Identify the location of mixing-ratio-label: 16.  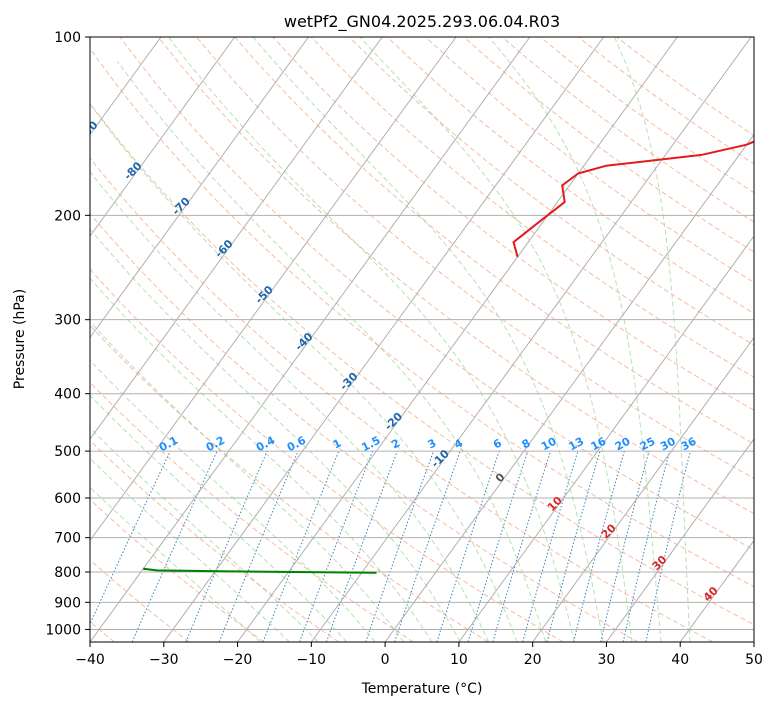
(599, 444).